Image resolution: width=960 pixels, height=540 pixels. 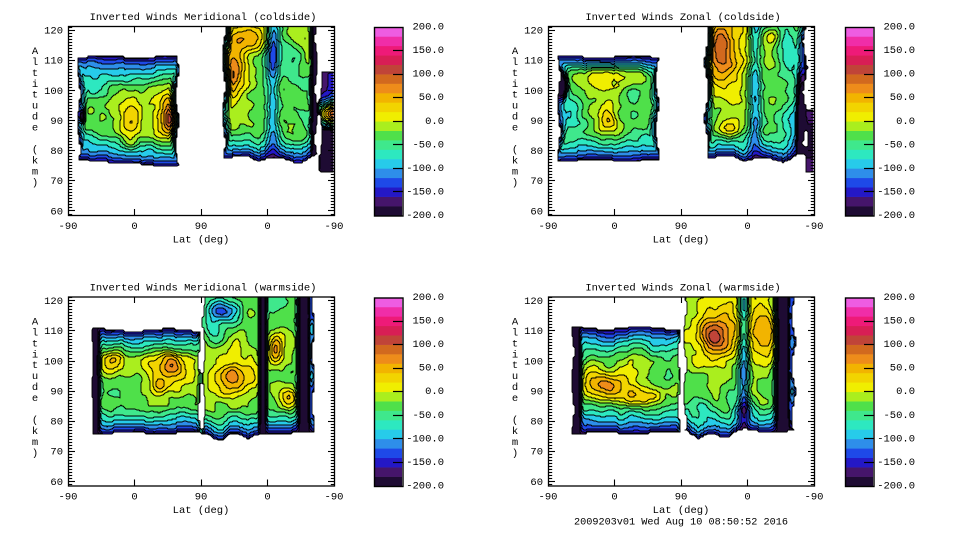 I want to click on svg-text:2009203v01 Wed Aug 10 08:50:52: 2009203v01 Wed Aug 10 08:50:52 2016, so click(x=681, y=523).